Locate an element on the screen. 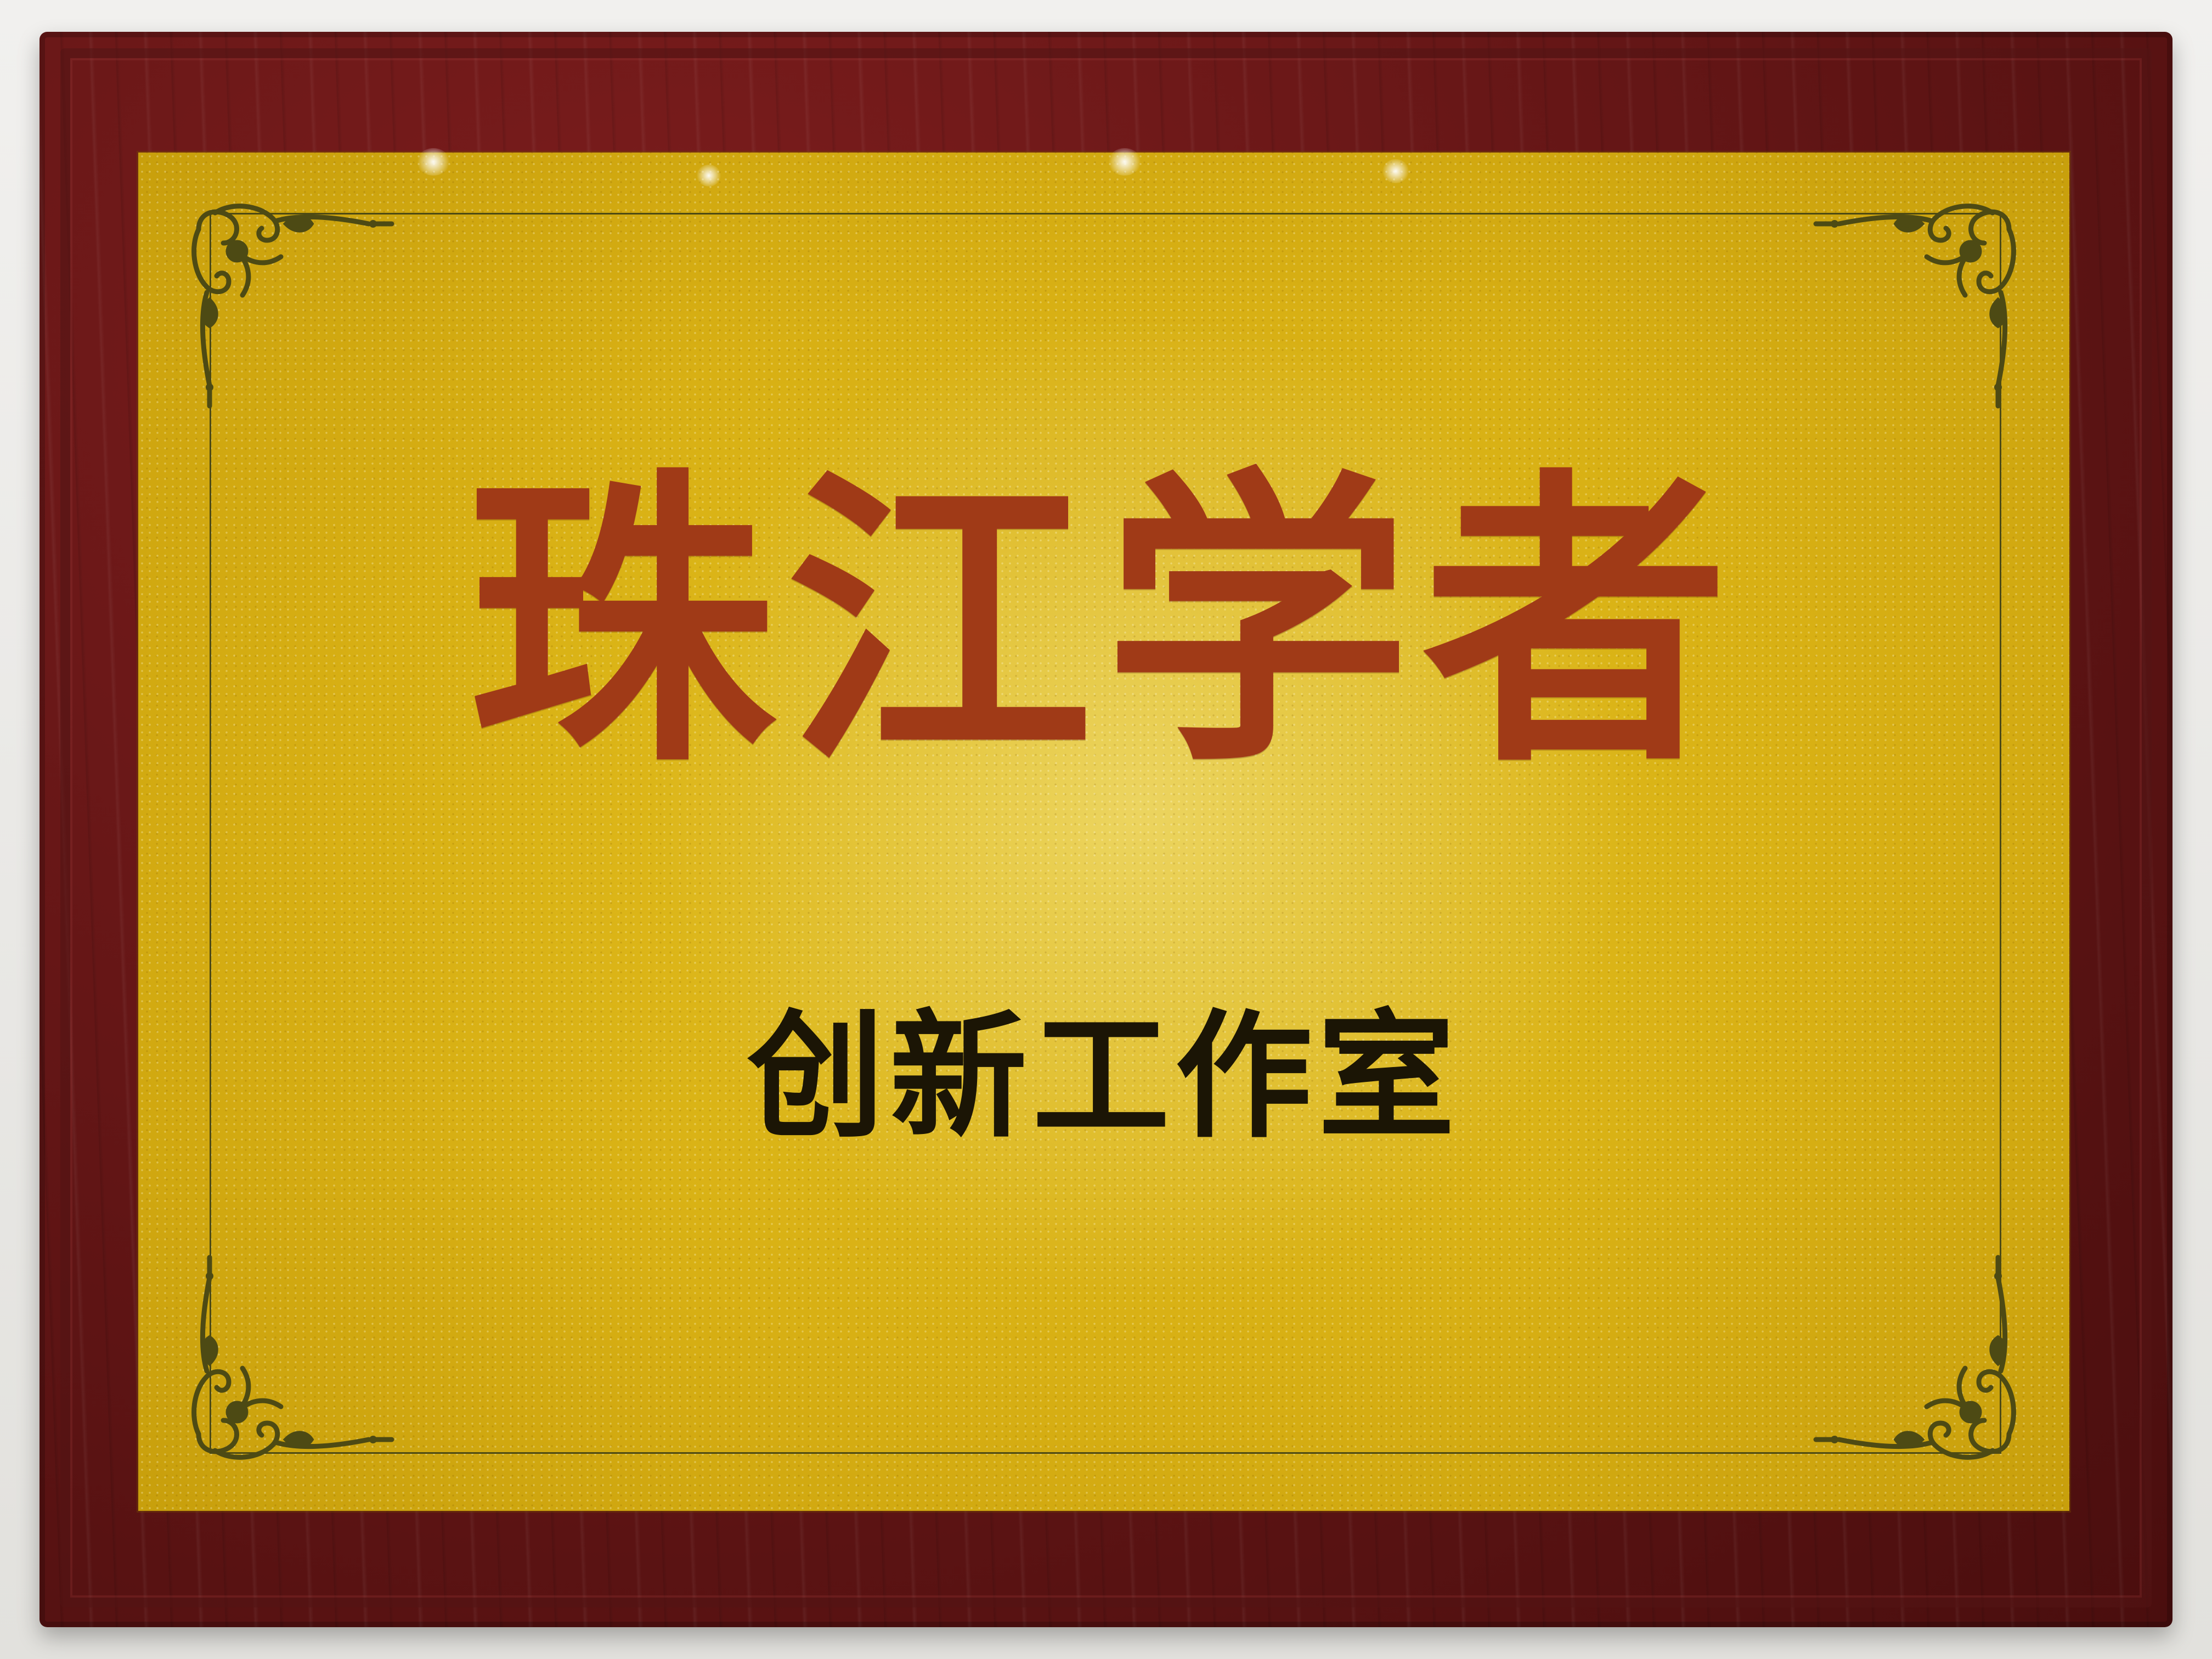 The image size is (2212, 1659). plaque-subtitle: 创新工作室 is located at coordinates (1103, 1077).